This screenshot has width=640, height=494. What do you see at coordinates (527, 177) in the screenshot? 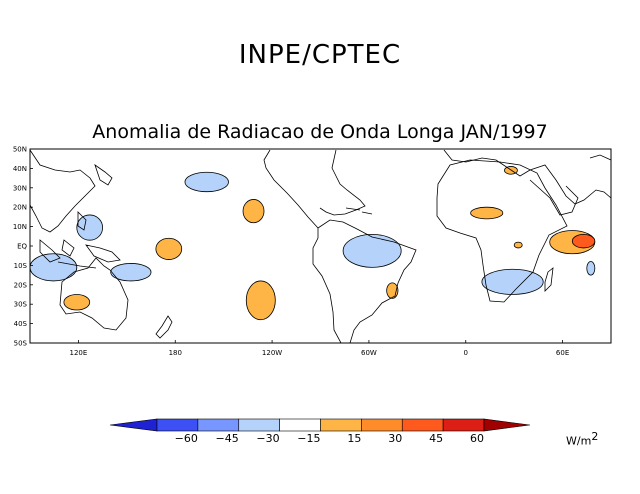
I see `coast-eurasia` at bounding box center [527, 177].